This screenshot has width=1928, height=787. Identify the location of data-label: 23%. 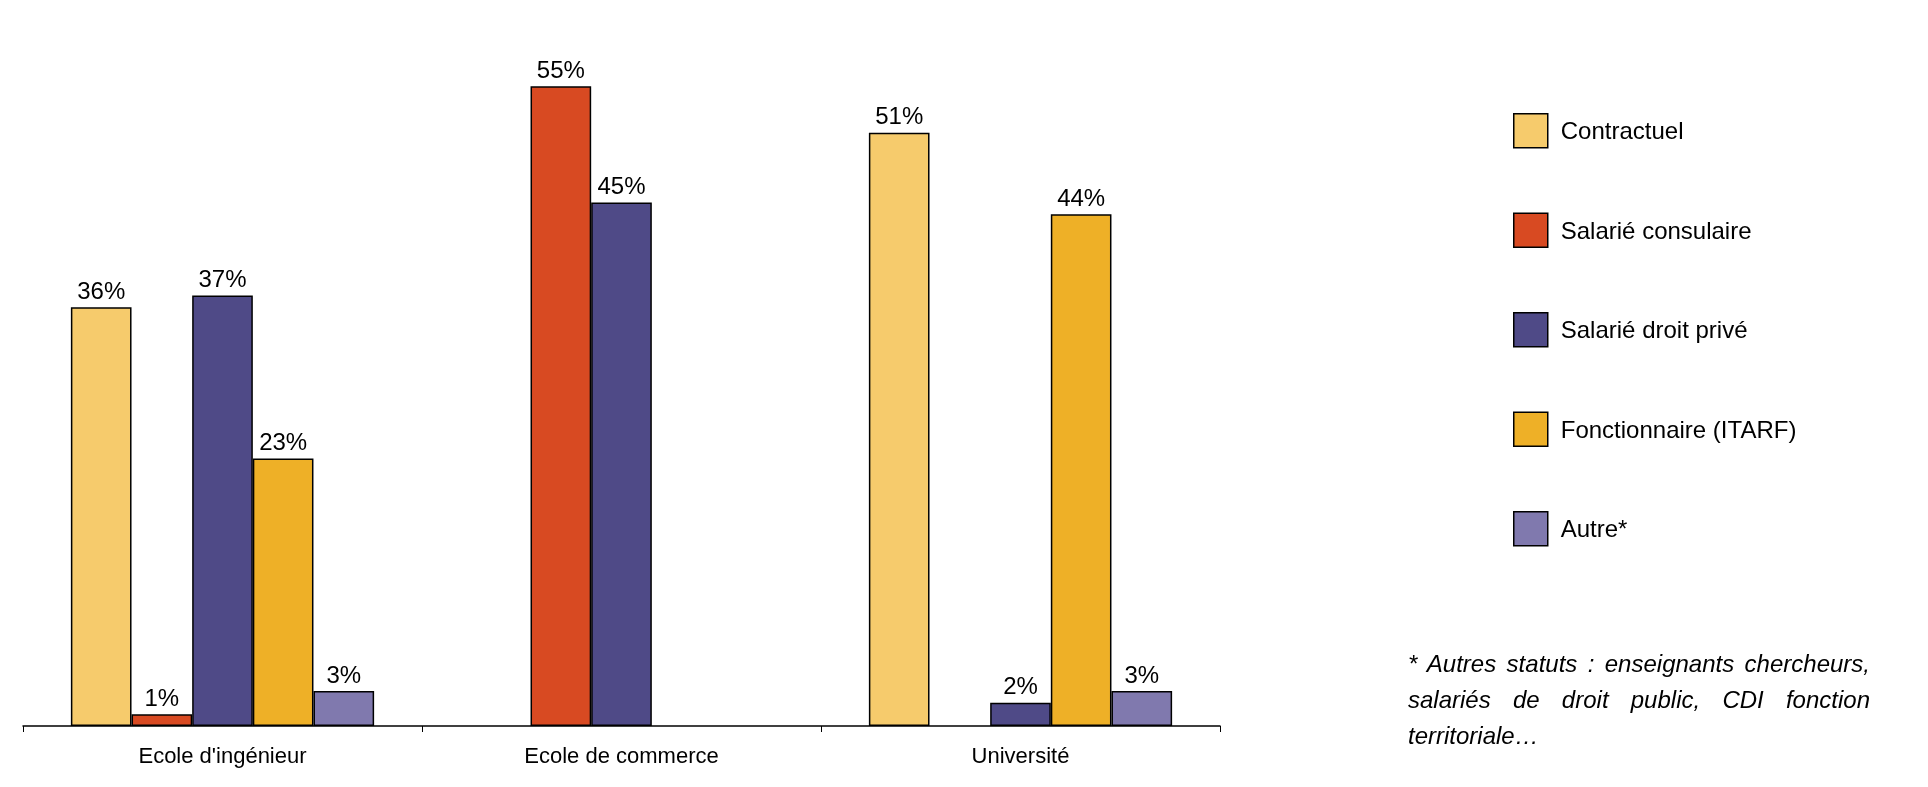
(283, 441).